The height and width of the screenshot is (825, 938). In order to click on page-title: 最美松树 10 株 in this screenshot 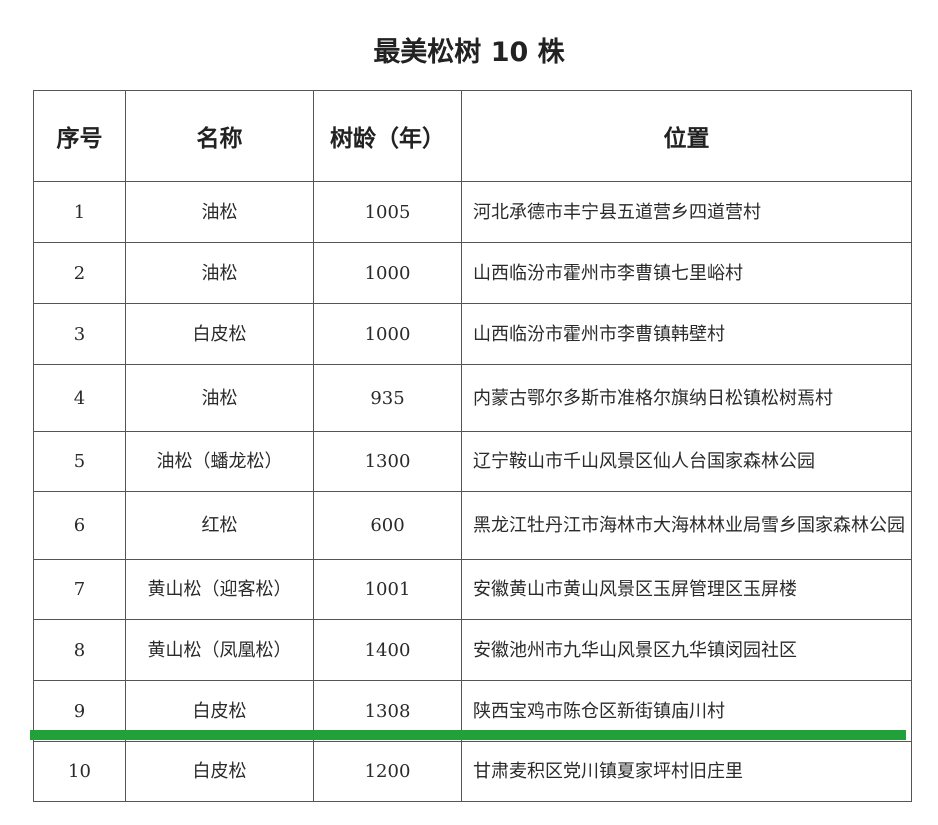, I will do `click(469, 52)`.